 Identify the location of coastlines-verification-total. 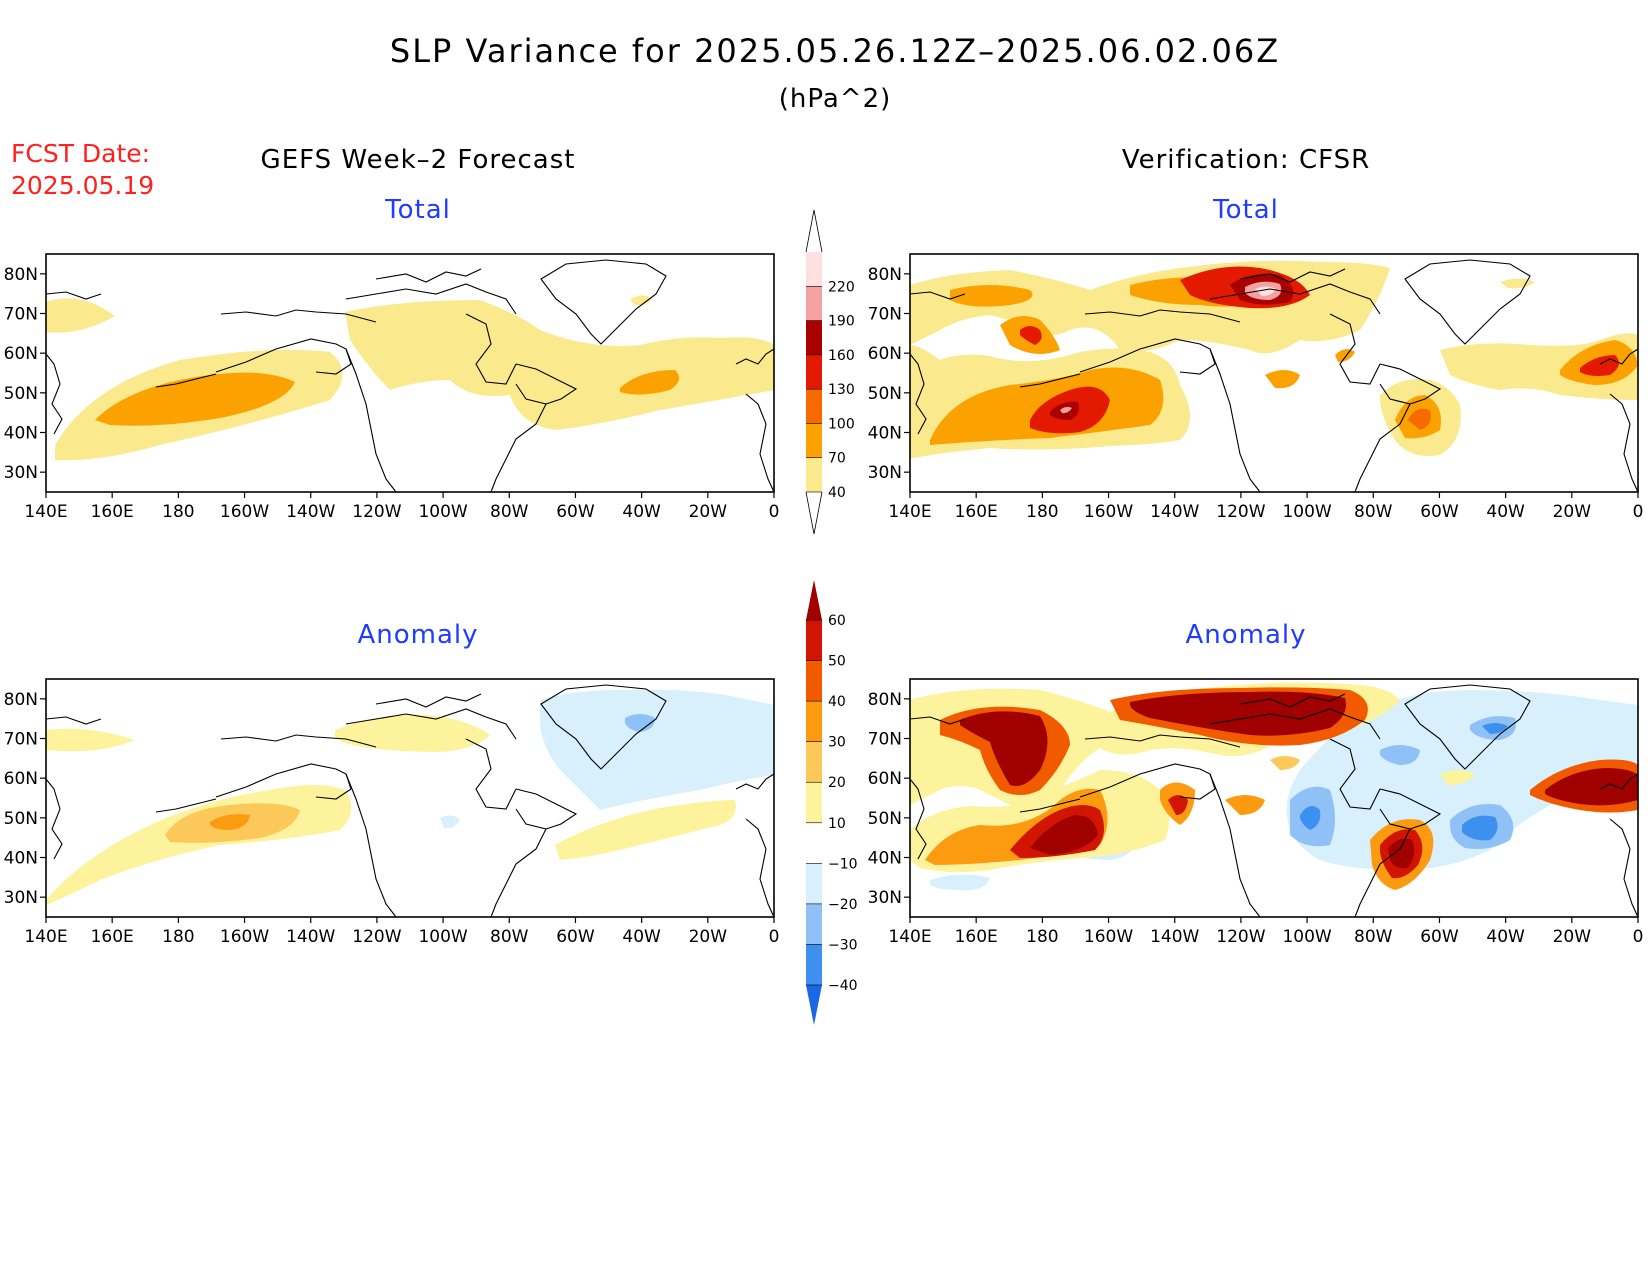
(1274, 376).